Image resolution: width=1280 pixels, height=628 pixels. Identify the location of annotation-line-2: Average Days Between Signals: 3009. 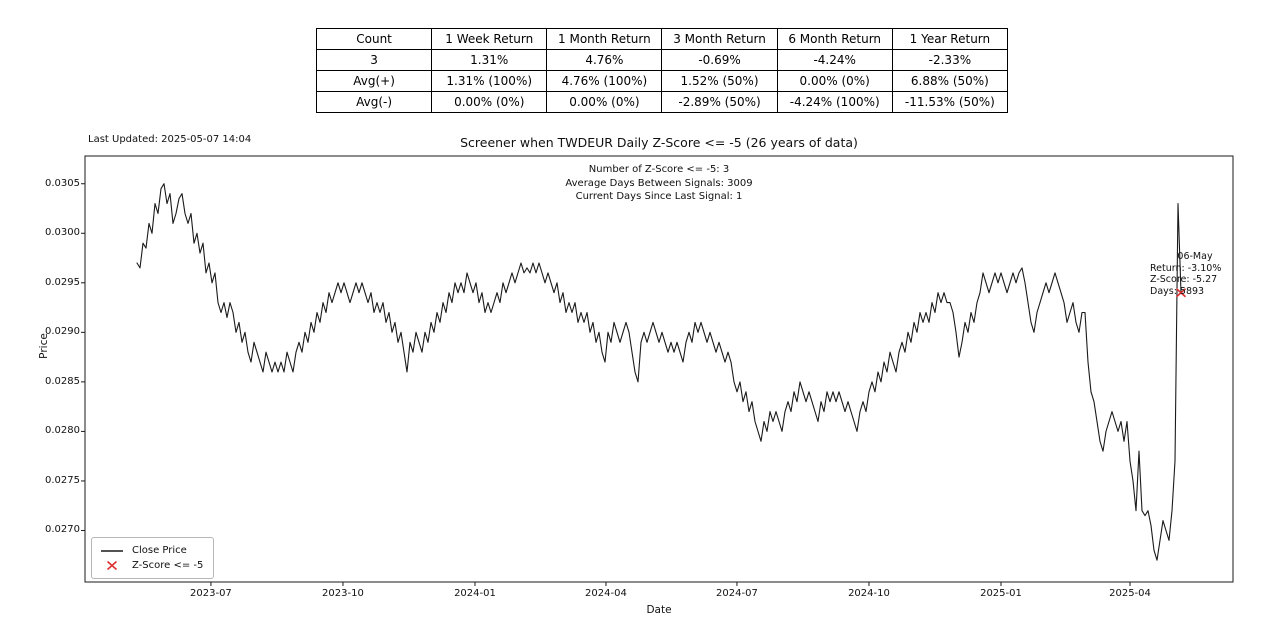
(659, 183).